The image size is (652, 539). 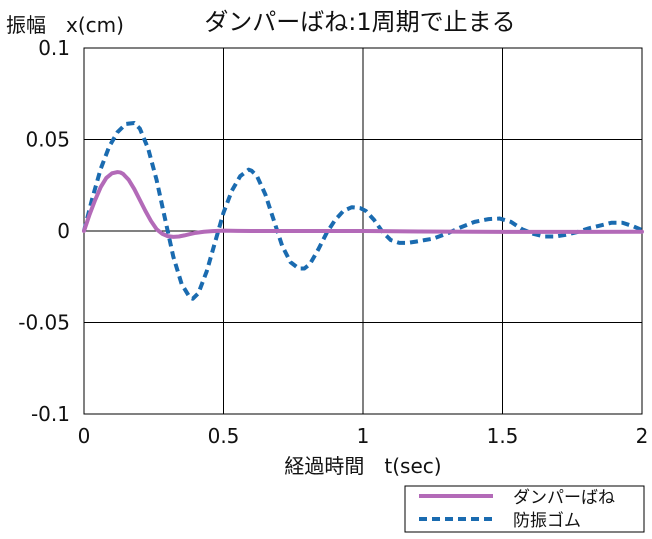 What do you see at coordinates (363, 204) in the screenshot?
I see `series-line-damper` at bounding box center [363, 204].